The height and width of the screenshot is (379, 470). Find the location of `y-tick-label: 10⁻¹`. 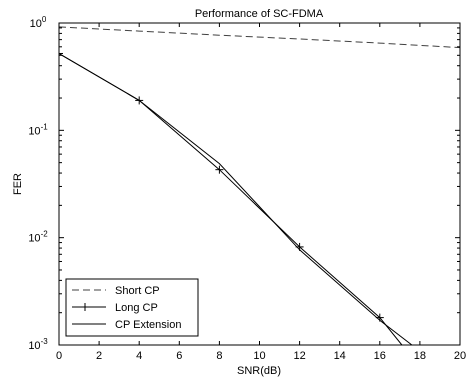

y-tick-label: 10⁻¹ is located at coordinates (38, 129).